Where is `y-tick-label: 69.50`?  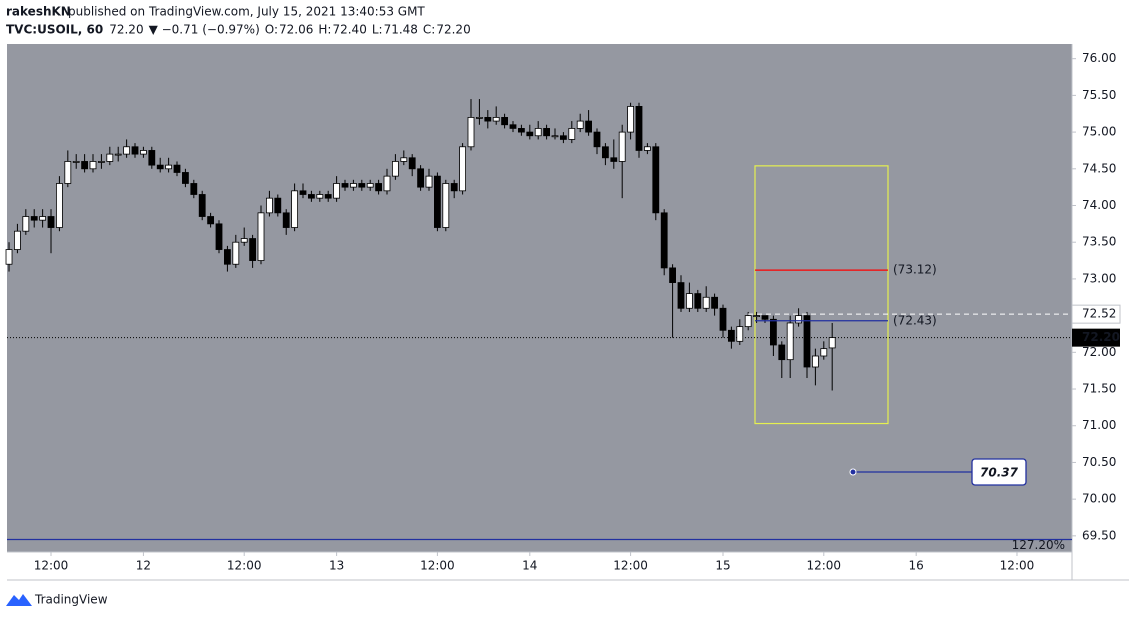 y-tick-label: 69.50 is located at coordinates (1099, 535).